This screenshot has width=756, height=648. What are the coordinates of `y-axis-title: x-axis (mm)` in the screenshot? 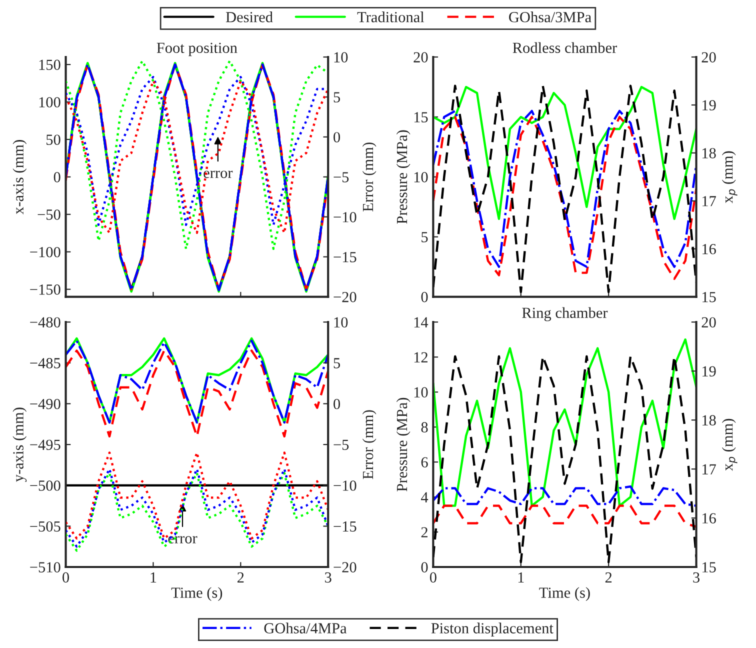 It's located at (19, 177).